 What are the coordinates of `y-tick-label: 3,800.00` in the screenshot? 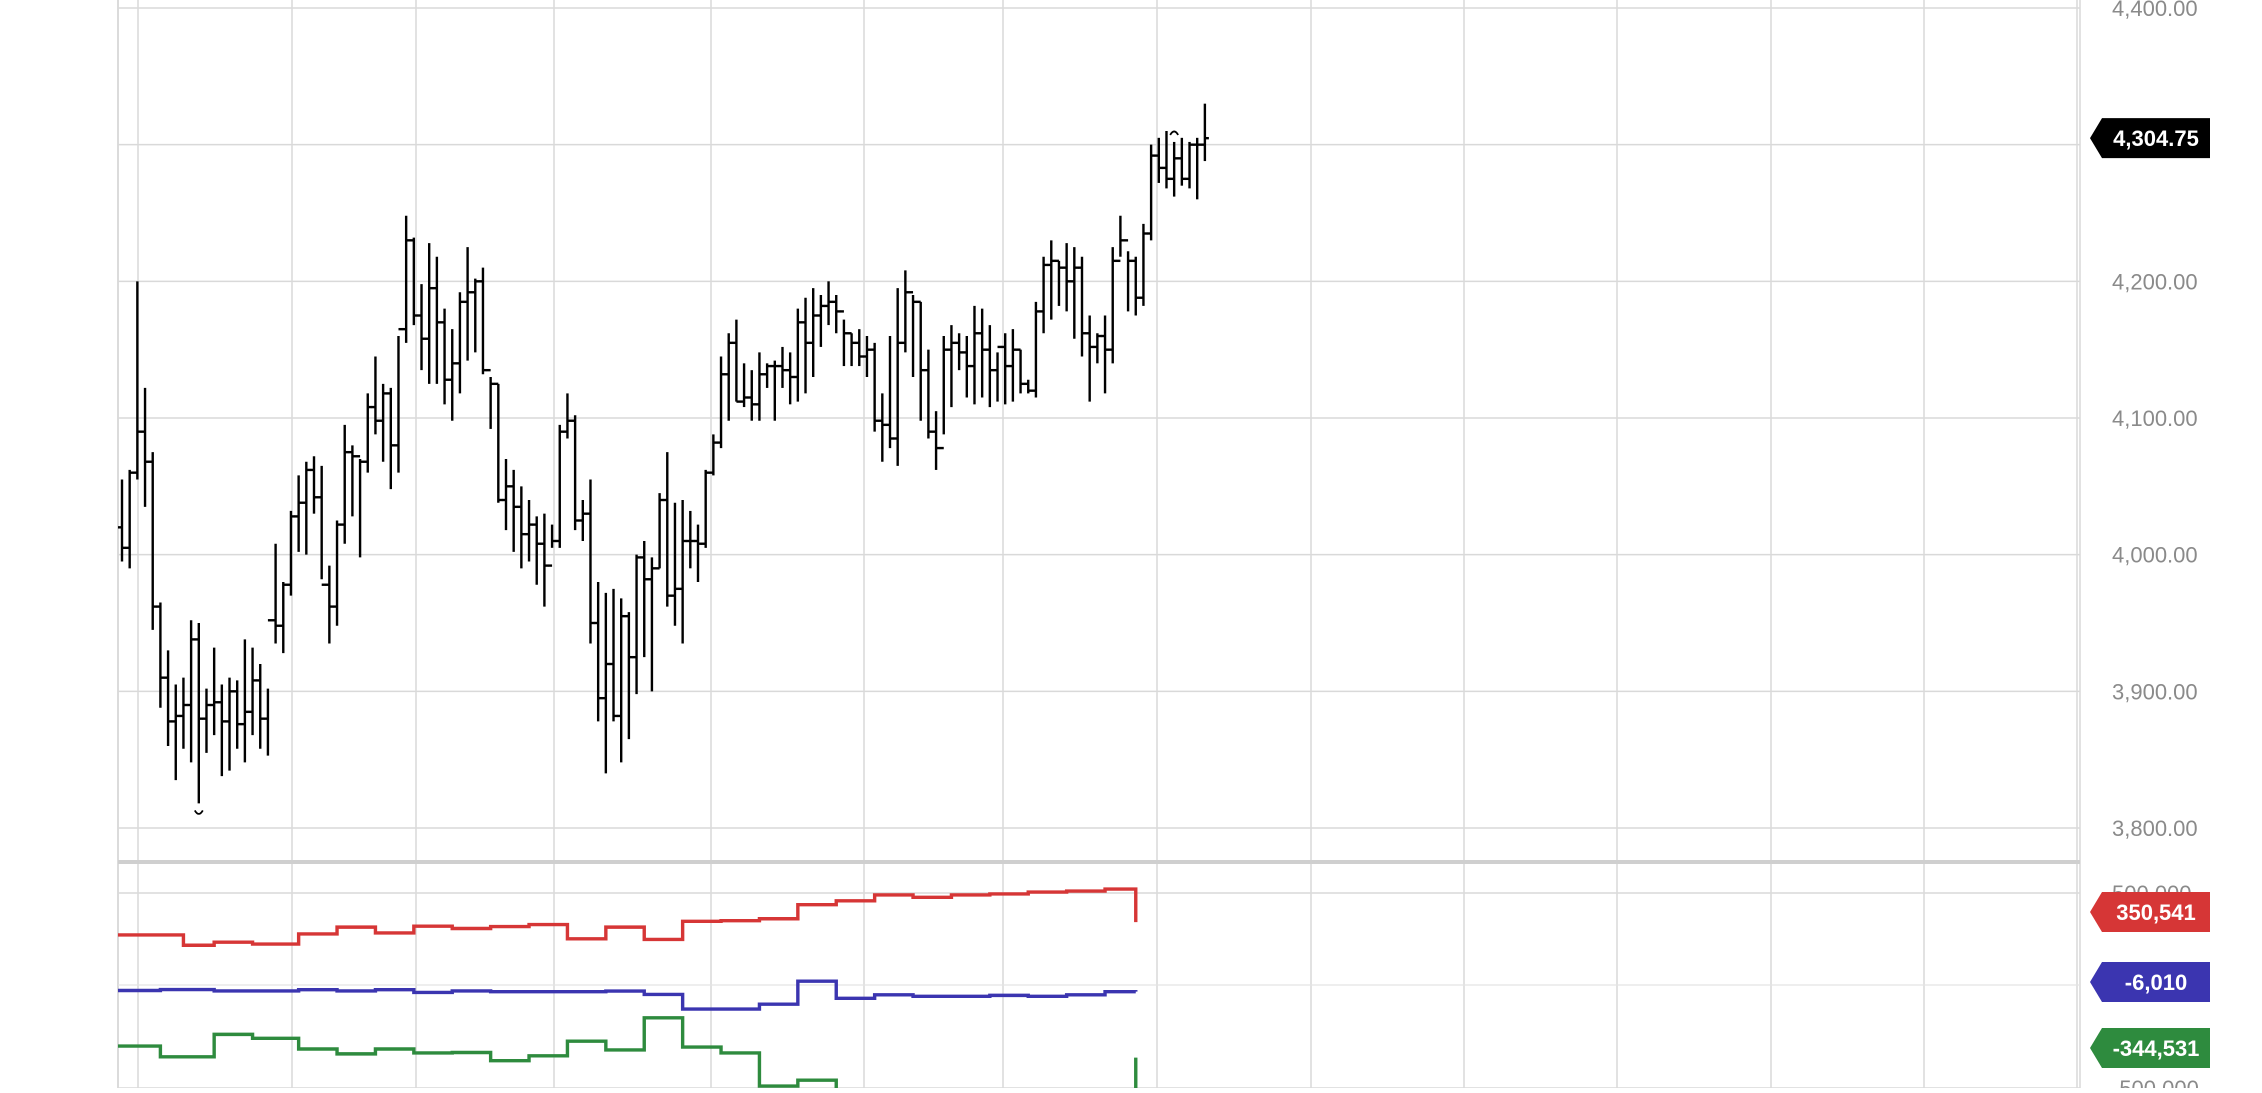 It's located at (2155, 828).